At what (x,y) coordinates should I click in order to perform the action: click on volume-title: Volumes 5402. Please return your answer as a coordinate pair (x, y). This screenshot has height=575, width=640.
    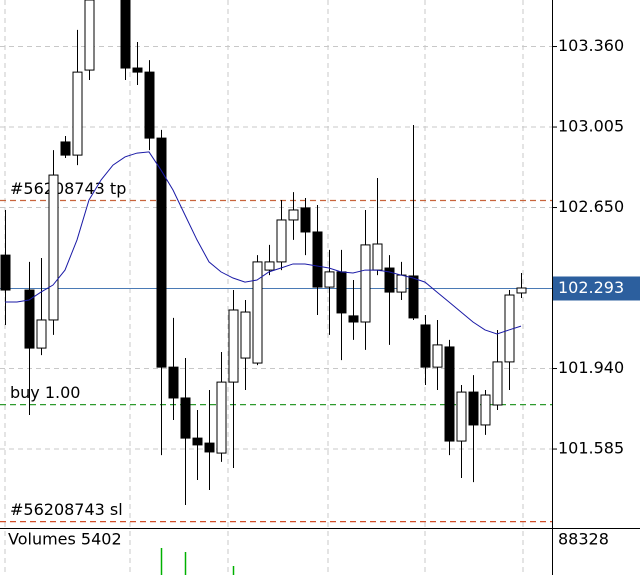
    Looking at the image, I should click on (65, 539).